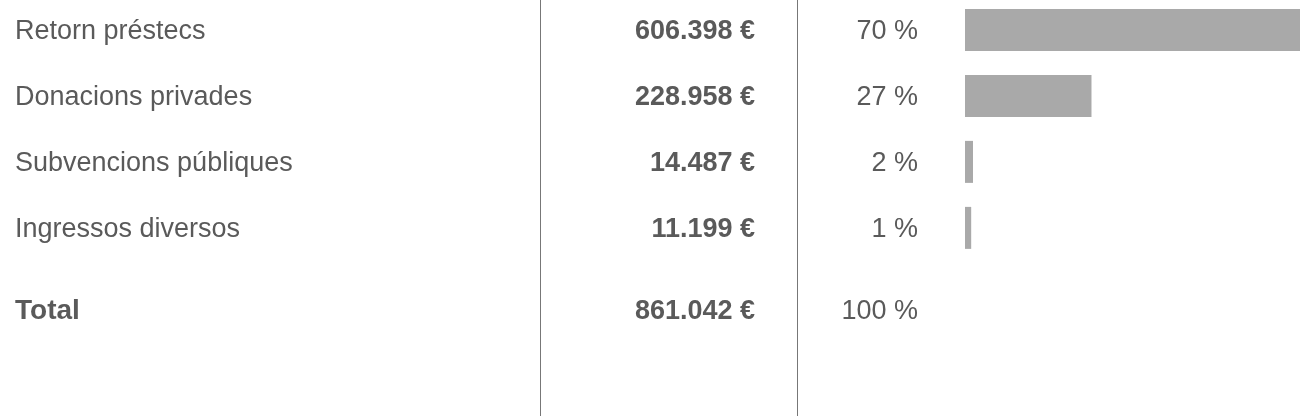 The image size is (1300, 416). I want to click on text: 2 %, so click(894, 162).